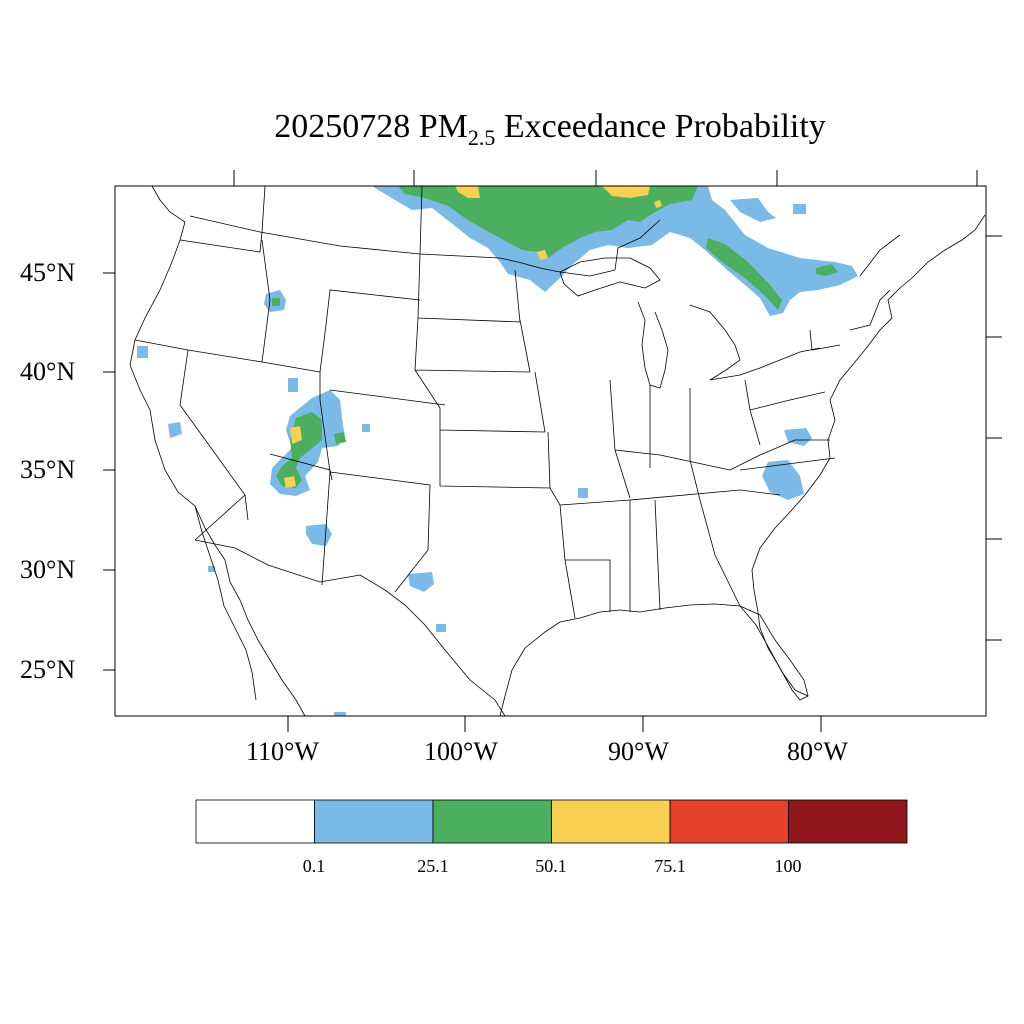 The image size is (1024, 1024). Describe the element at coordinates (350, 628) in the screenshot. I see `us-mexico-border` at that location.